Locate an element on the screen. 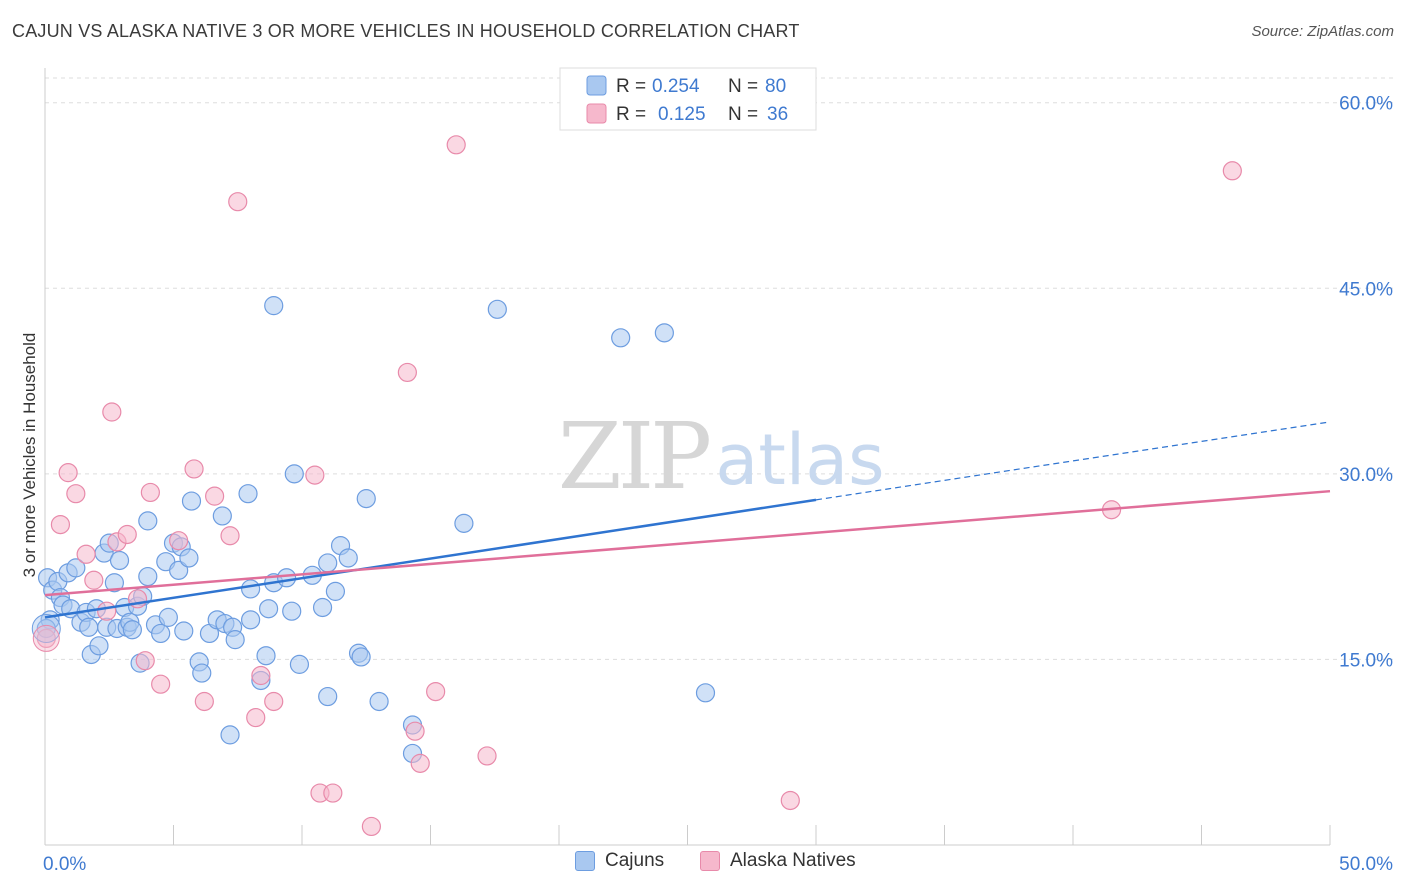 This screenshot has width=1406, height=892. legend-top-n-value-alaska: 36 is located at coordinates (777, 114).